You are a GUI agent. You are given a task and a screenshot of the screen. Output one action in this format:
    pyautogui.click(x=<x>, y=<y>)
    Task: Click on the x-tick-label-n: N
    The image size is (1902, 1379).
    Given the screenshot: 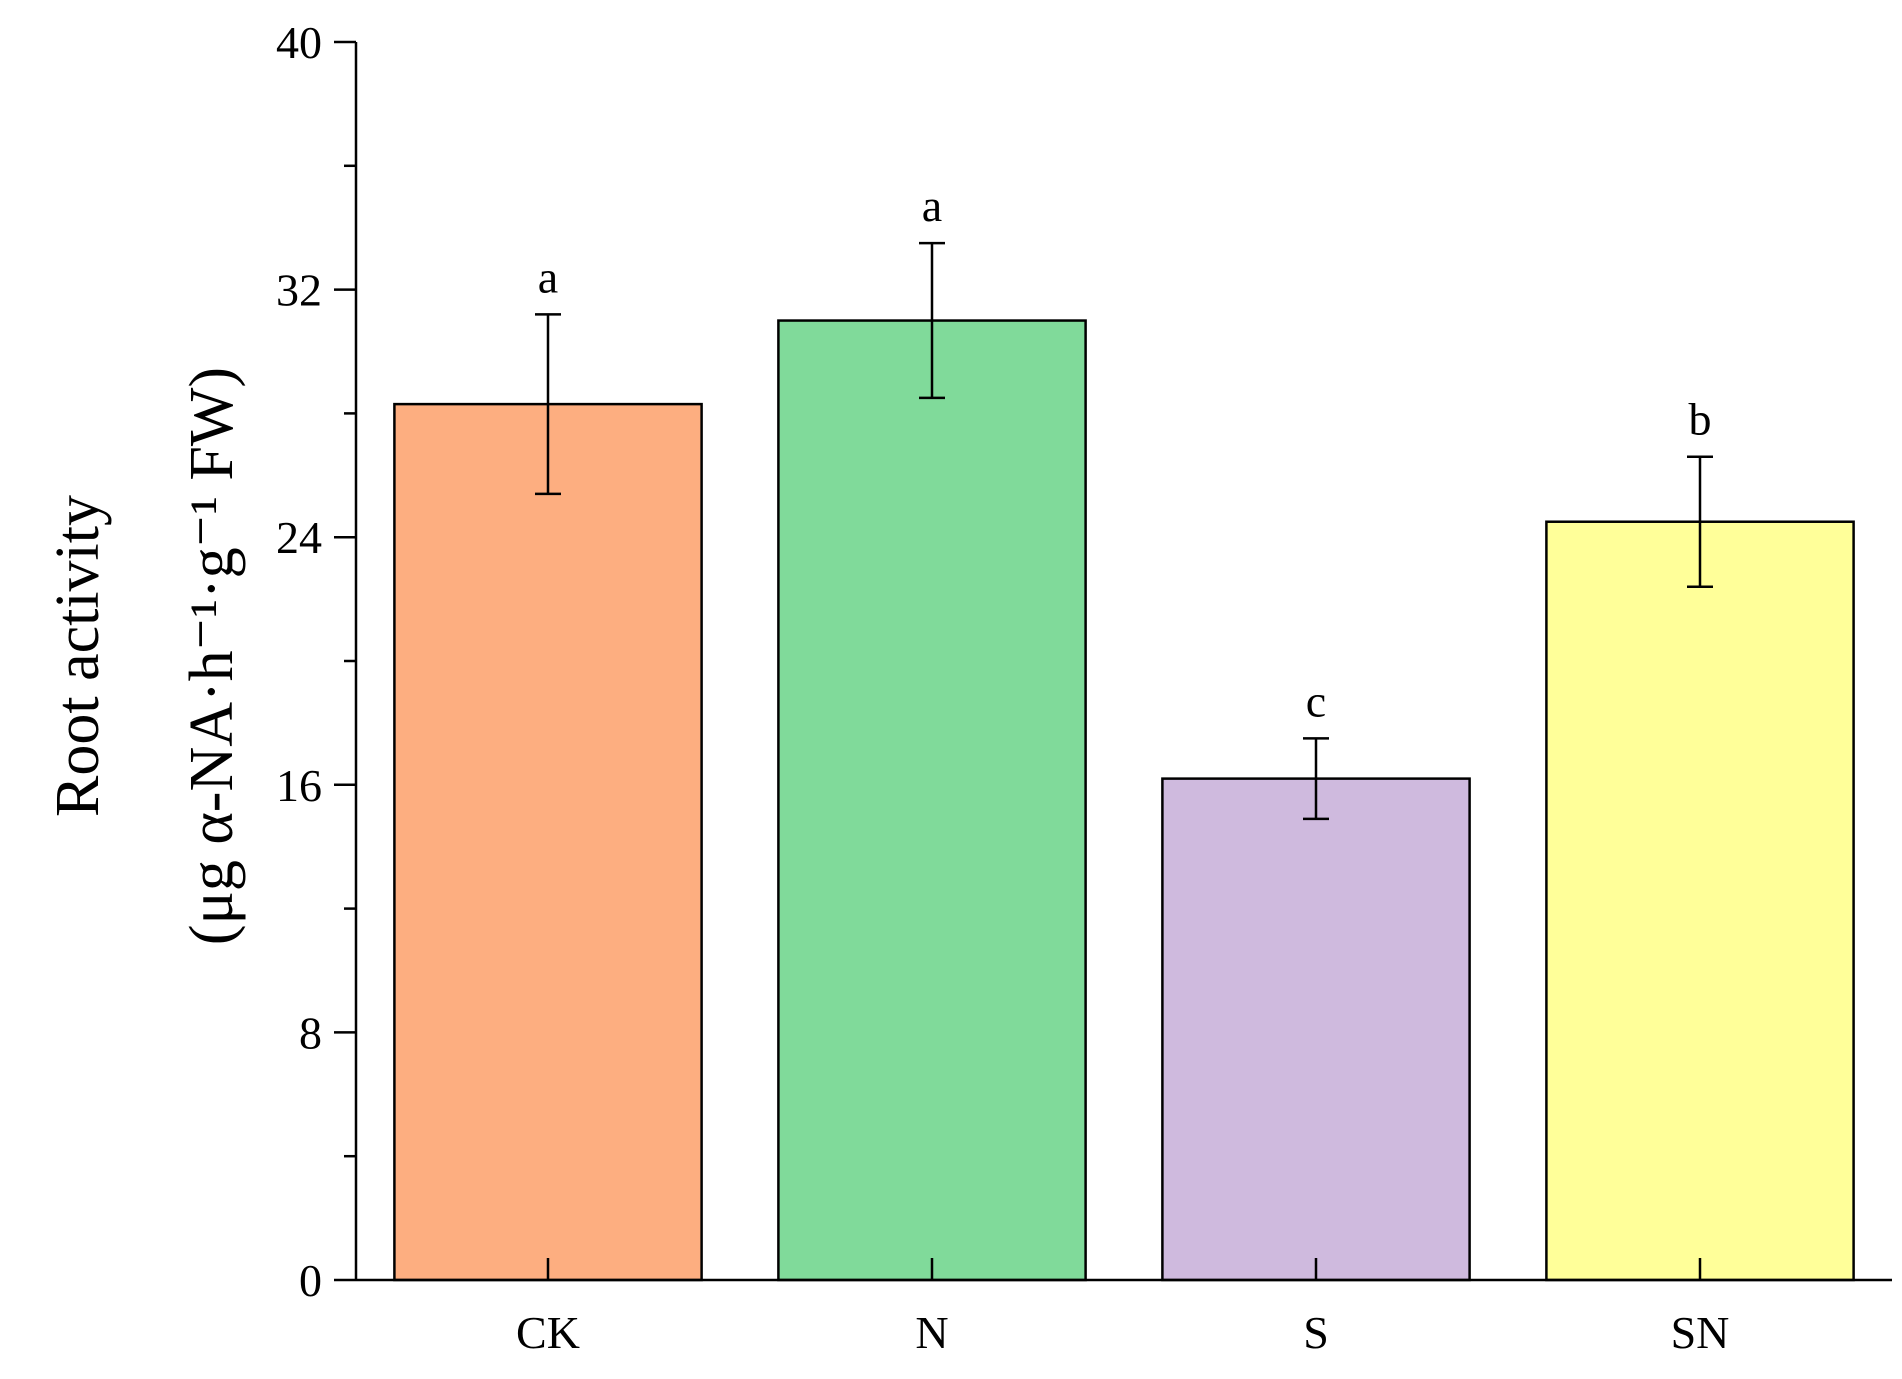 What is the action you would take?
    pyautogui.click(x=931, y=1332)
    